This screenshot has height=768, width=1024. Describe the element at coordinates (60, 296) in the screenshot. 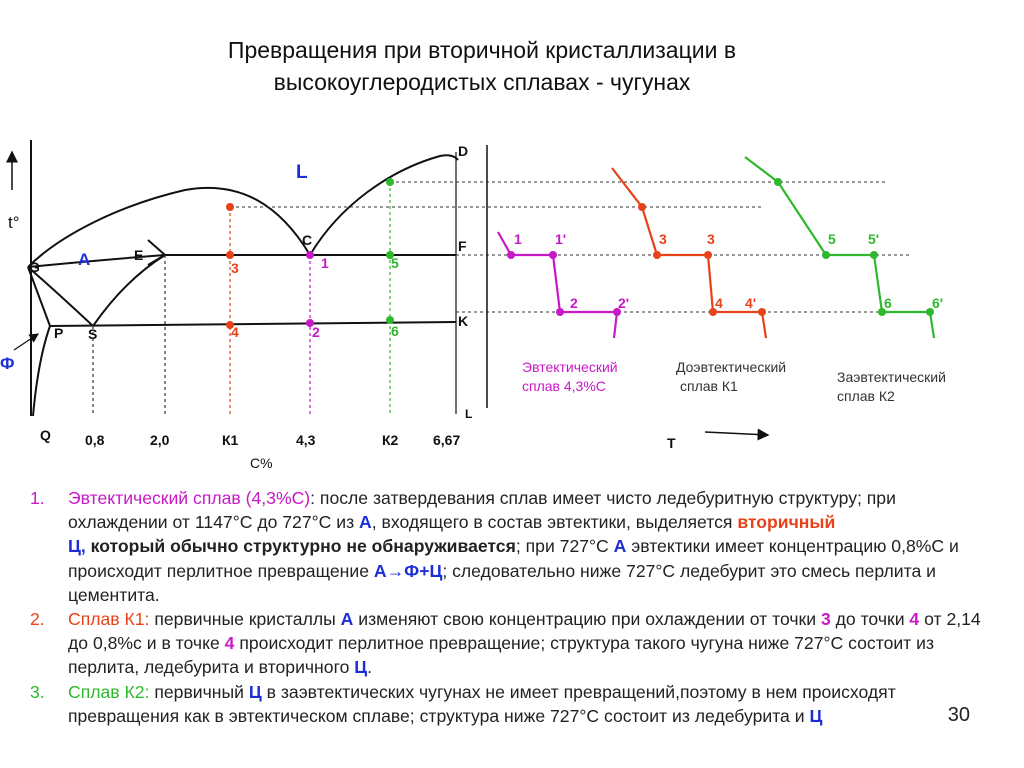

I see `gs-line` at that location.